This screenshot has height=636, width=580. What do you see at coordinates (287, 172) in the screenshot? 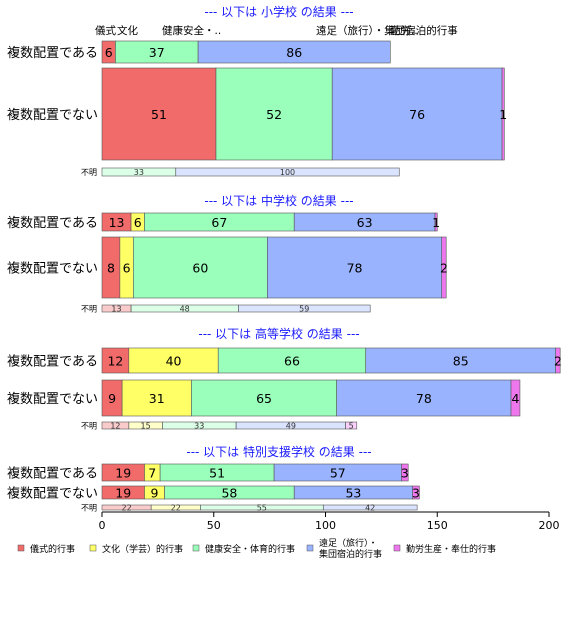
I see `unknown-data-label: 100` at bounding box center [287, 172].